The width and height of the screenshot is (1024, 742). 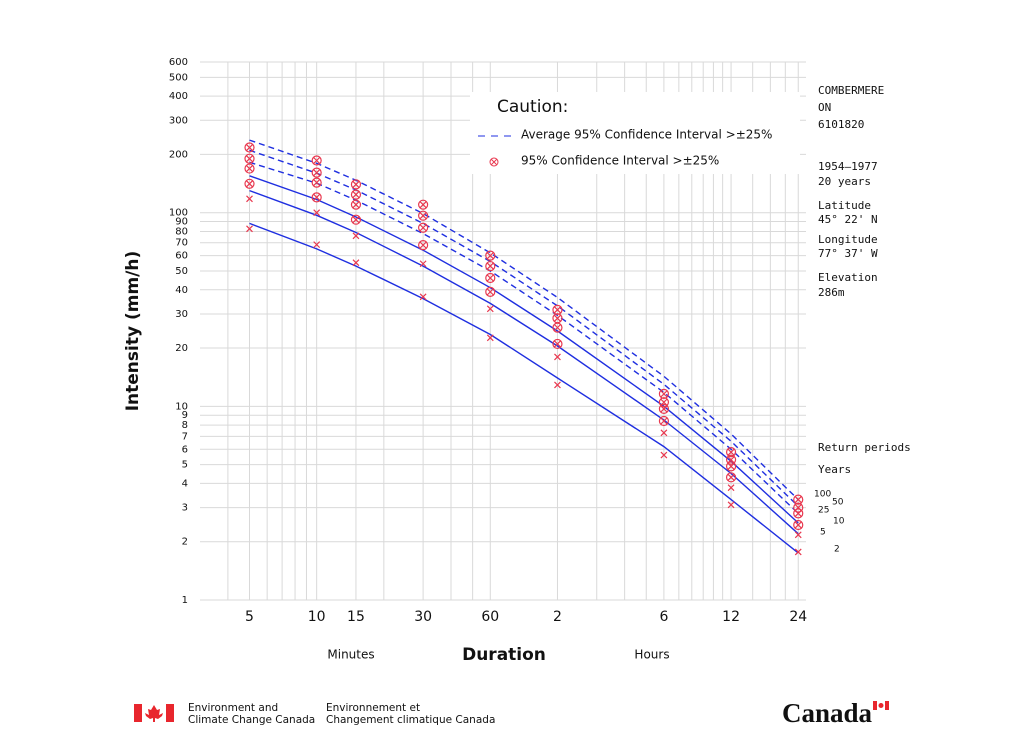 What do you see at coordinates (851, 90) in the screenshot?
I see `station-name: COMBERMERE` at bounding box center [851, 90].